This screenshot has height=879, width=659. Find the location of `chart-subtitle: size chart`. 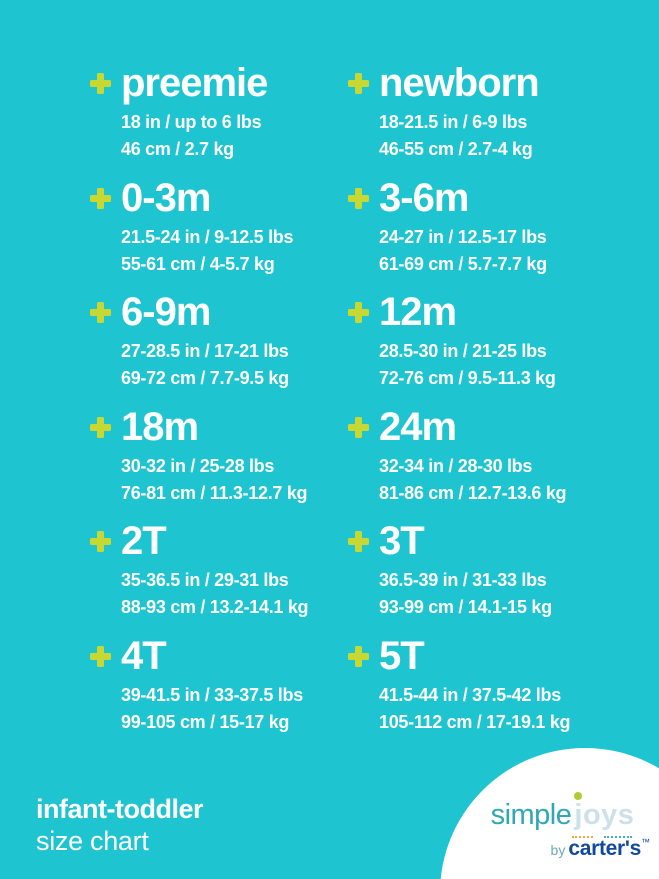

chart-subtitle: size chart is located at coordinates (92, 841).